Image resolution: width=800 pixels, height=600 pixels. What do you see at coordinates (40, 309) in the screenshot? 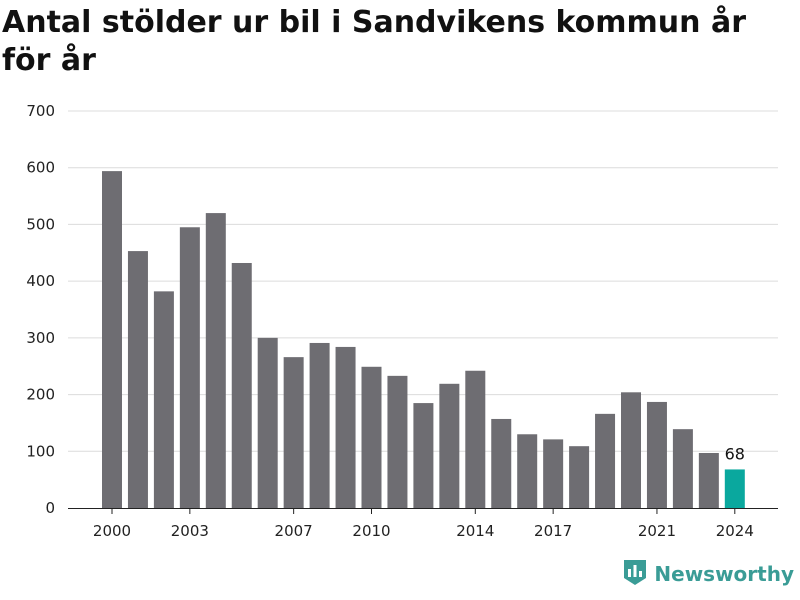
I see `y-axis-ticks: 0 100 200 300 400 500 600 700` at bounding box center [40, 309].